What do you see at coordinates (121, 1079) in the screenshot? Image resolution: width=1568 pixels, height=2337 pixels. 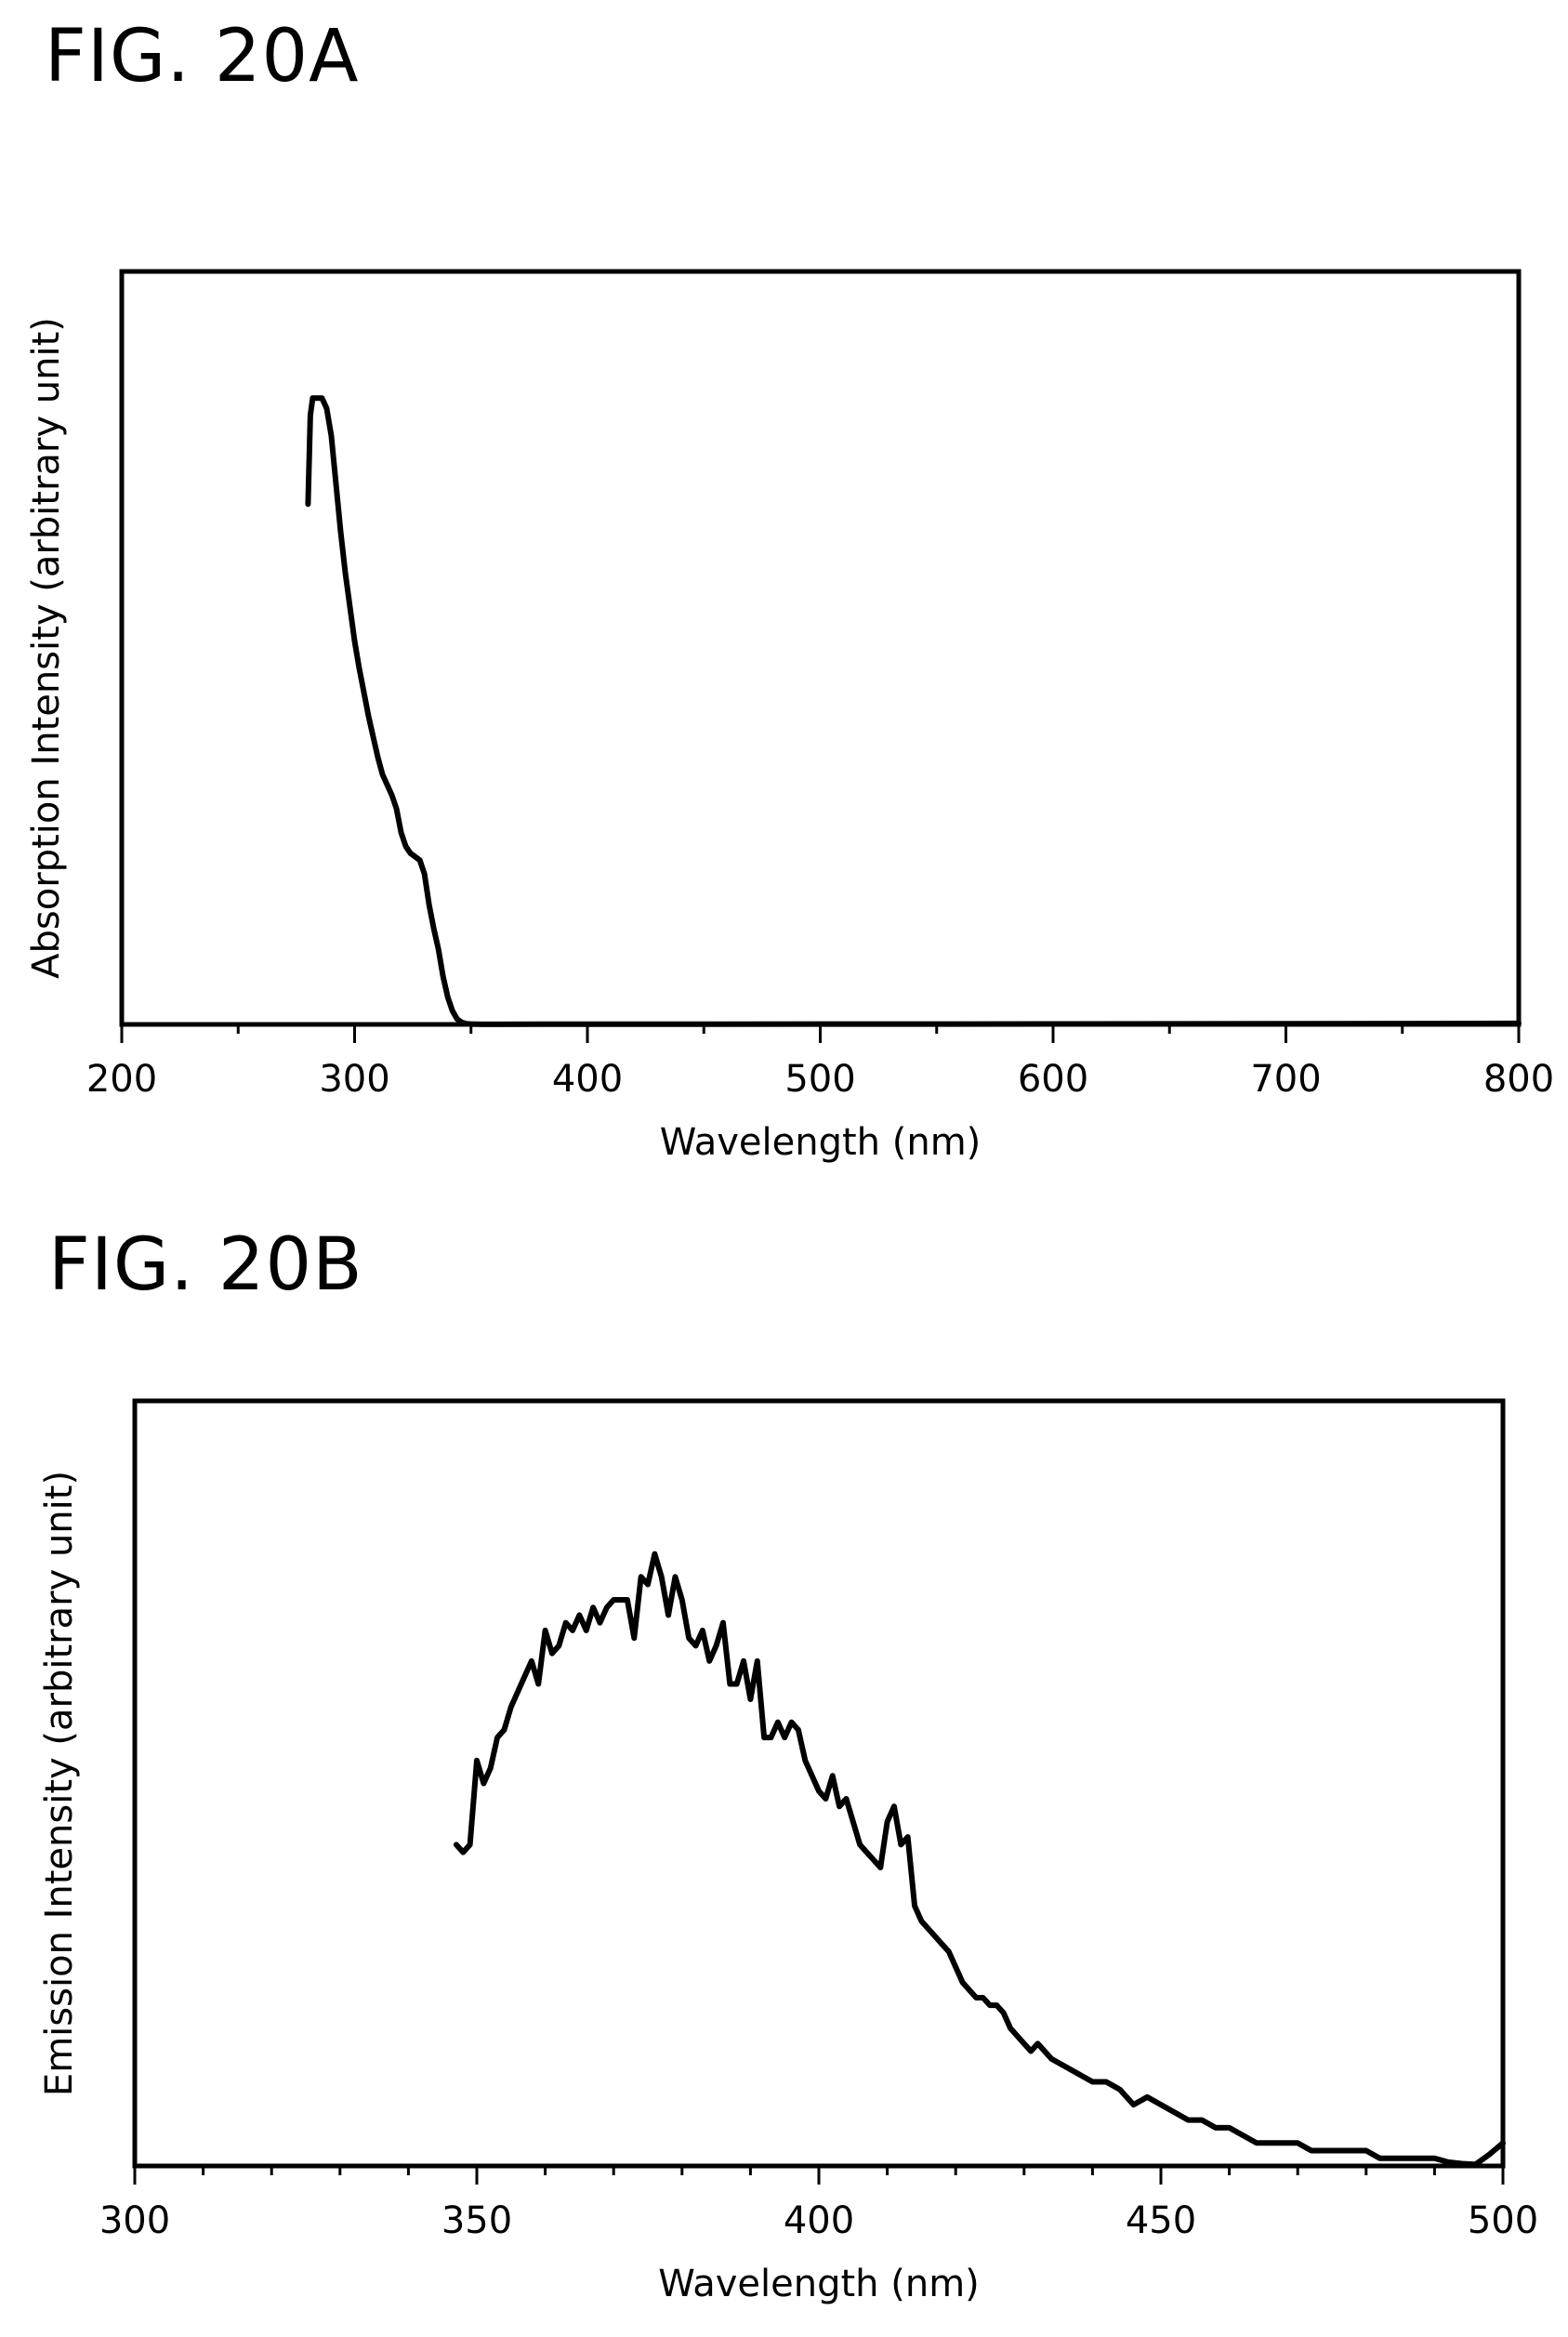 I see `x-tick-label: 200` at bounding box center [121, 1079].